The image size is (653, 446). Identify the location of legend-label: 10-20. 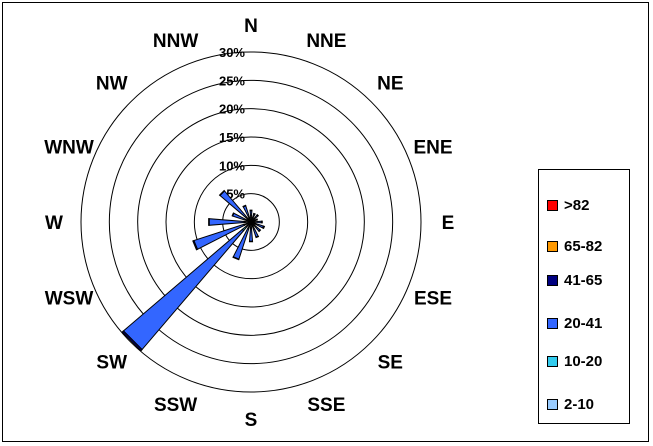
(583, 361).